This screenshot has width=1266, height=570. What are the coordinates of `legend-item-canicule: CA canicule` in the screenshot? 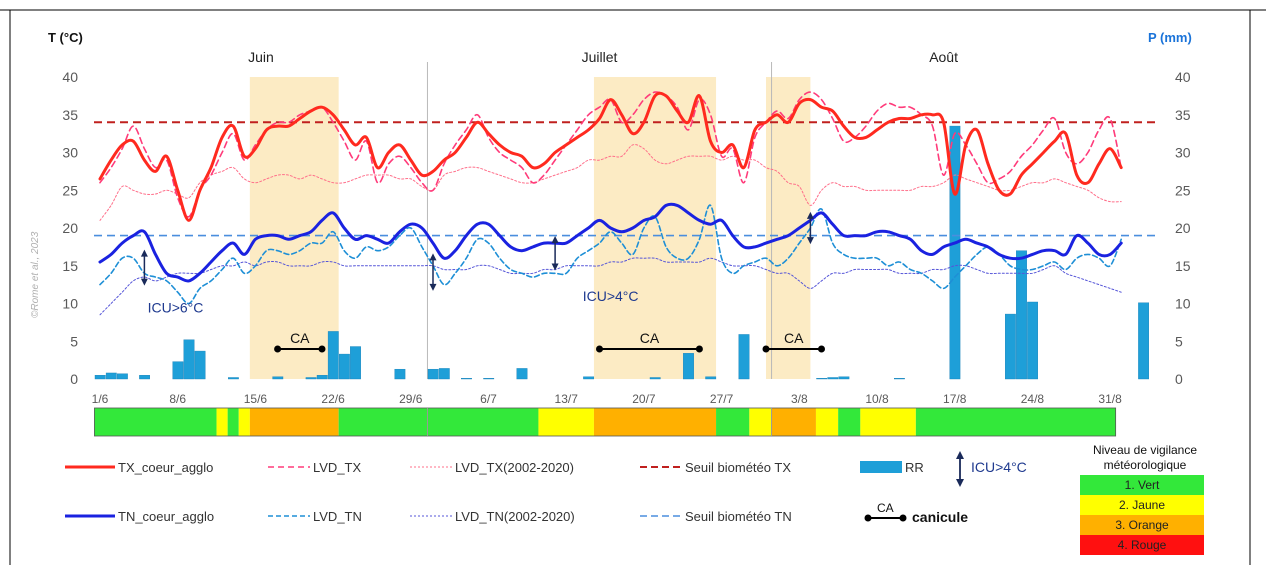 It's located at (916, 513).